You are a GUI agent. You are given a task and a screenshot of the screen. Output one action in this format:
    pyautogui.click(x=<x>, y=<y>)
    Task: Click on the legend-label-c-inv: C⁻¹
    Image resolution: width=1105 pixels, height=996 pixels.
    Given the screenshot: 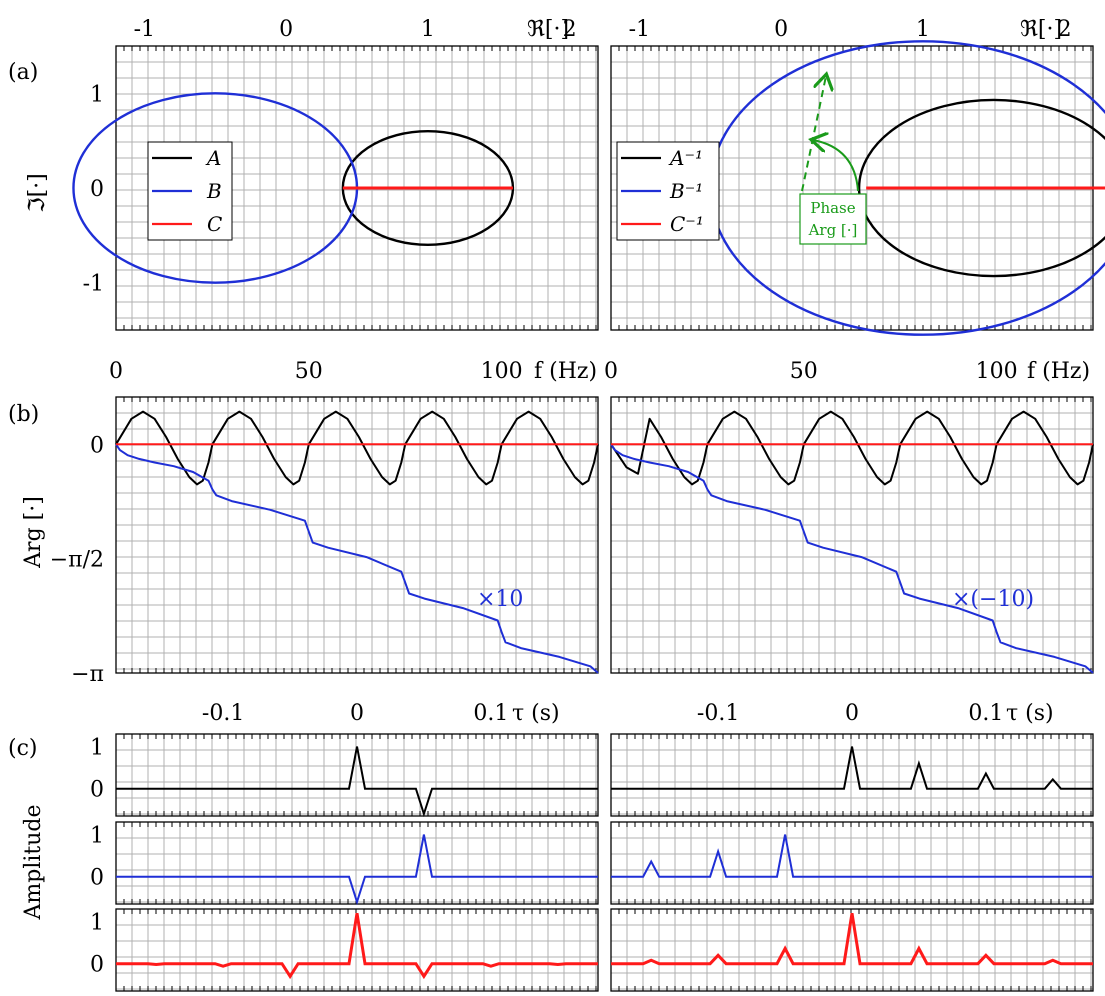 What is the action you would take?
    pyautogui.click(x=687, y=224)
    